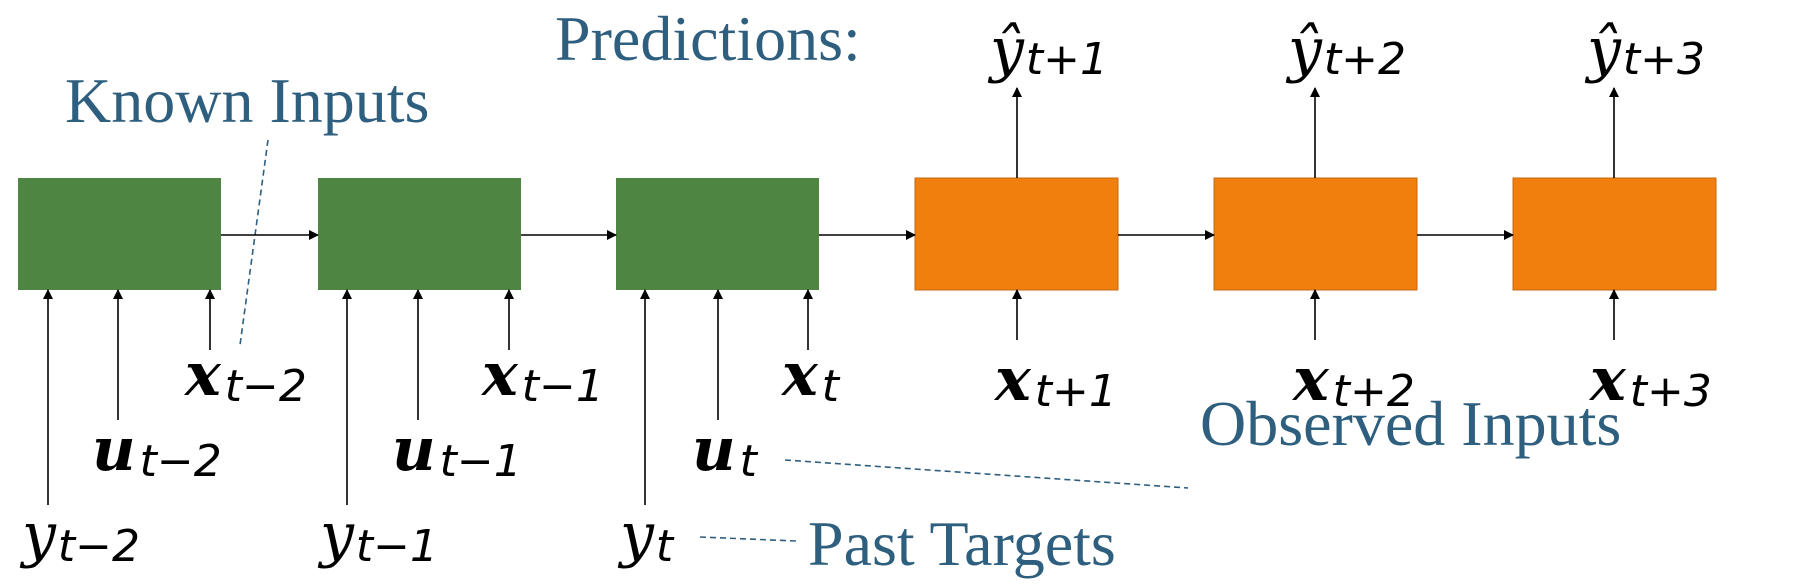 The image size is (1799, 587). I want to click on y-hat-t-plus-2: ŷt+2, so click(1345, 50).